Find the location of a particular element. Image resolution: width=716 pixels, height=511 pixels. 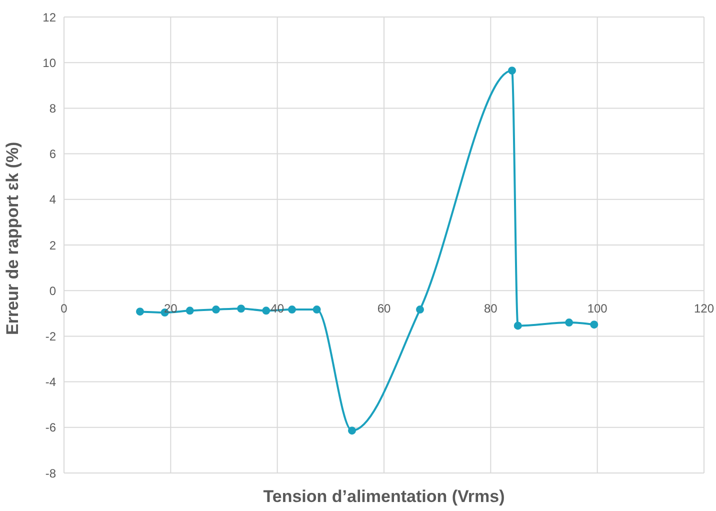

x-axis-title: Tension d’alimentation (Vrms) is located at coordinates (384, 496).